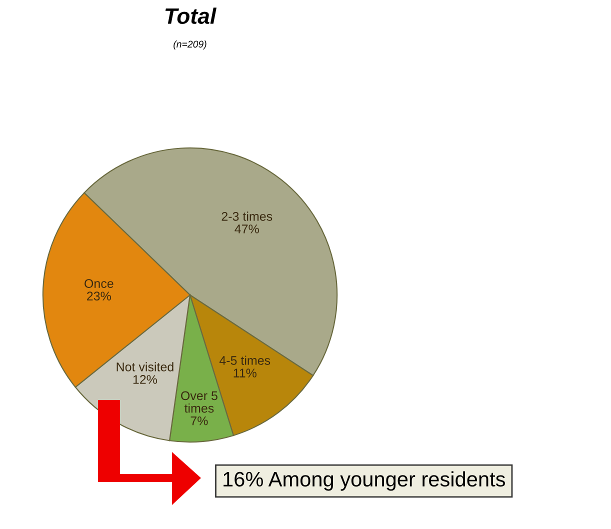 This screenshot has width=611, height=529. What do you see at coordinates (190, 45) in the screenshot?
I see `chart-subtitle: (n=209)` at bounding box center [190, 45].